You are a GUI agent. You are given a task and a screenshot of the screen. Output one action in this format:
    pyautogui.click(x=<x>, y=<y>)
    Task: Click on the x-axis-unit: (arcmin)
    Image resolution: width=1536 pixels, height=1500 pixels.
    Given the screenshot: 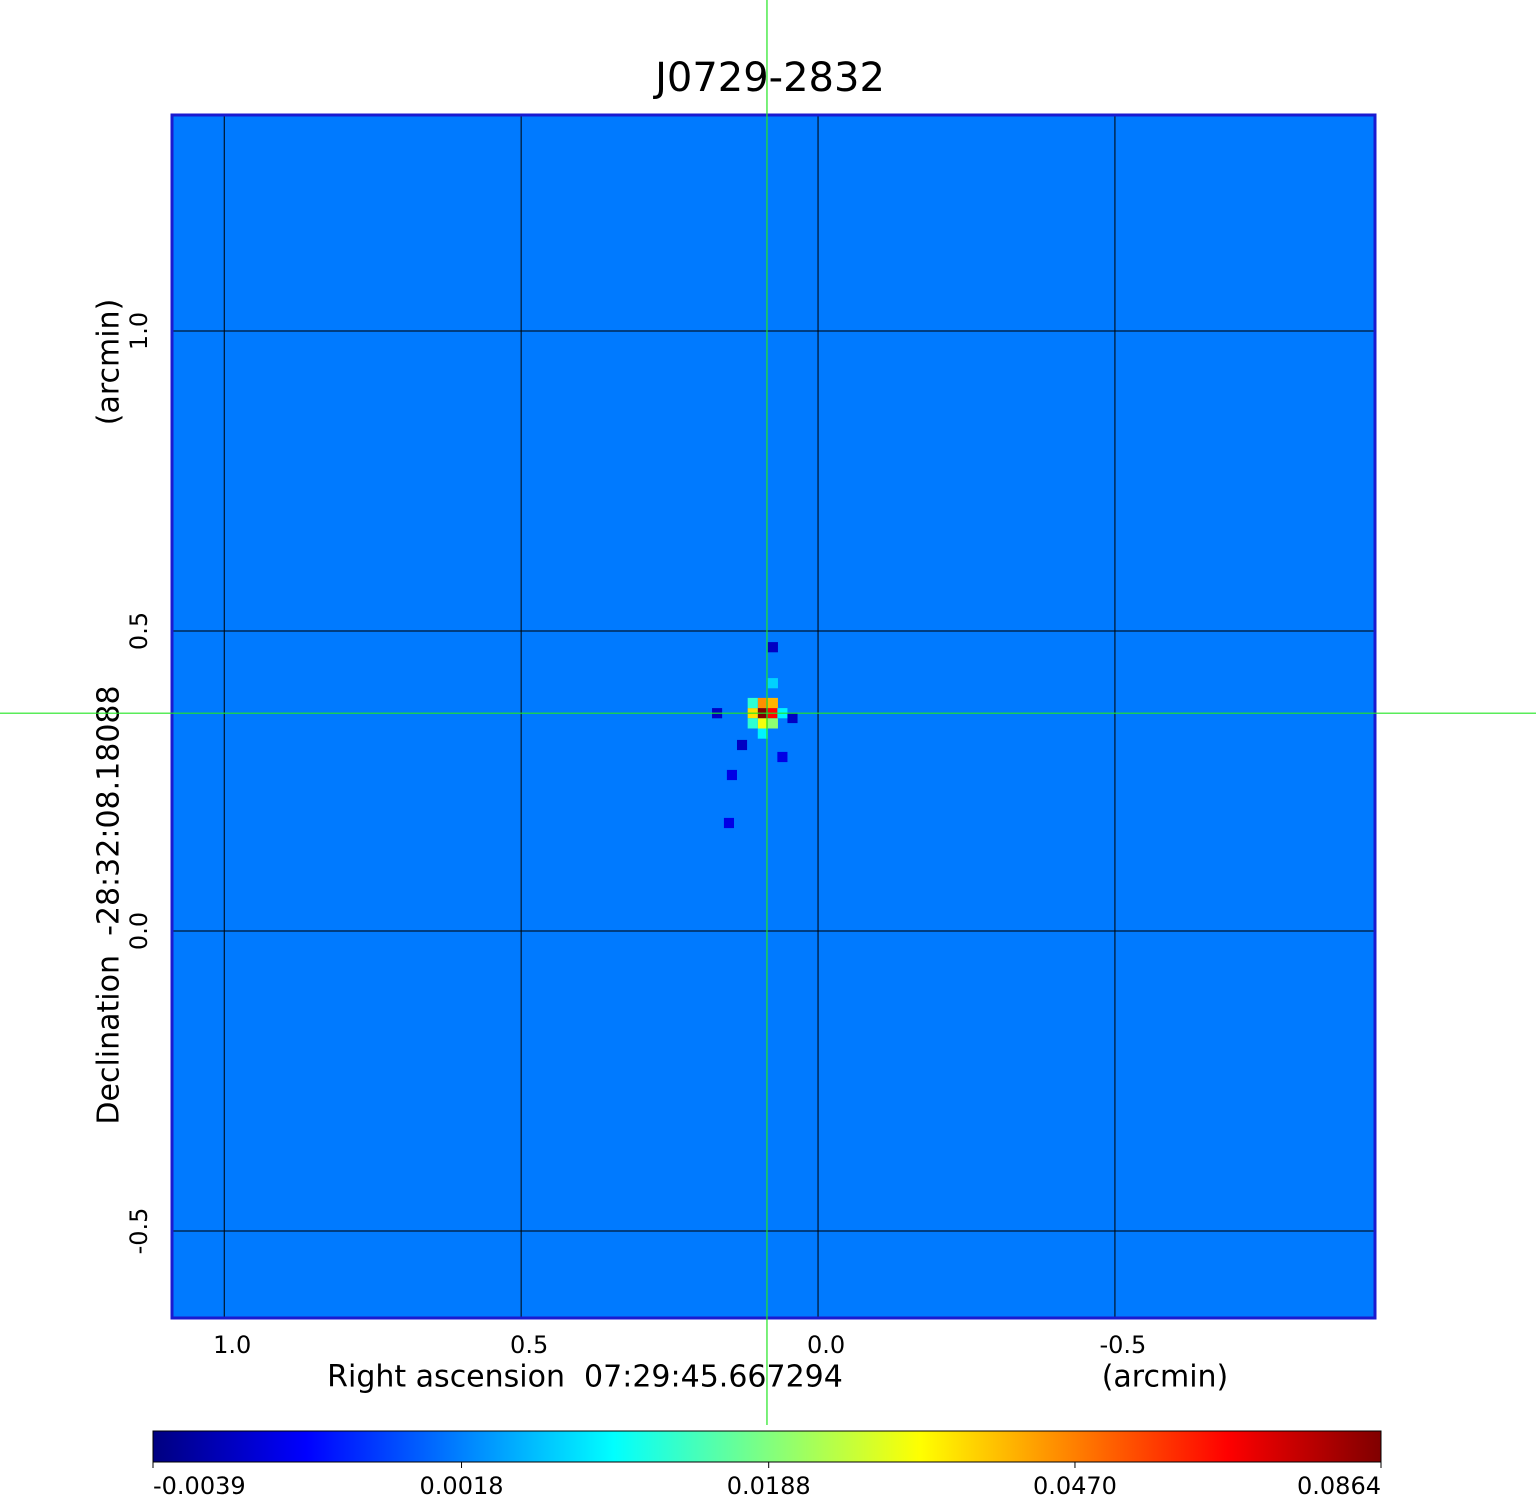 What is the action you would take?
    pyautogui.click(x=1165, y=1377)
    